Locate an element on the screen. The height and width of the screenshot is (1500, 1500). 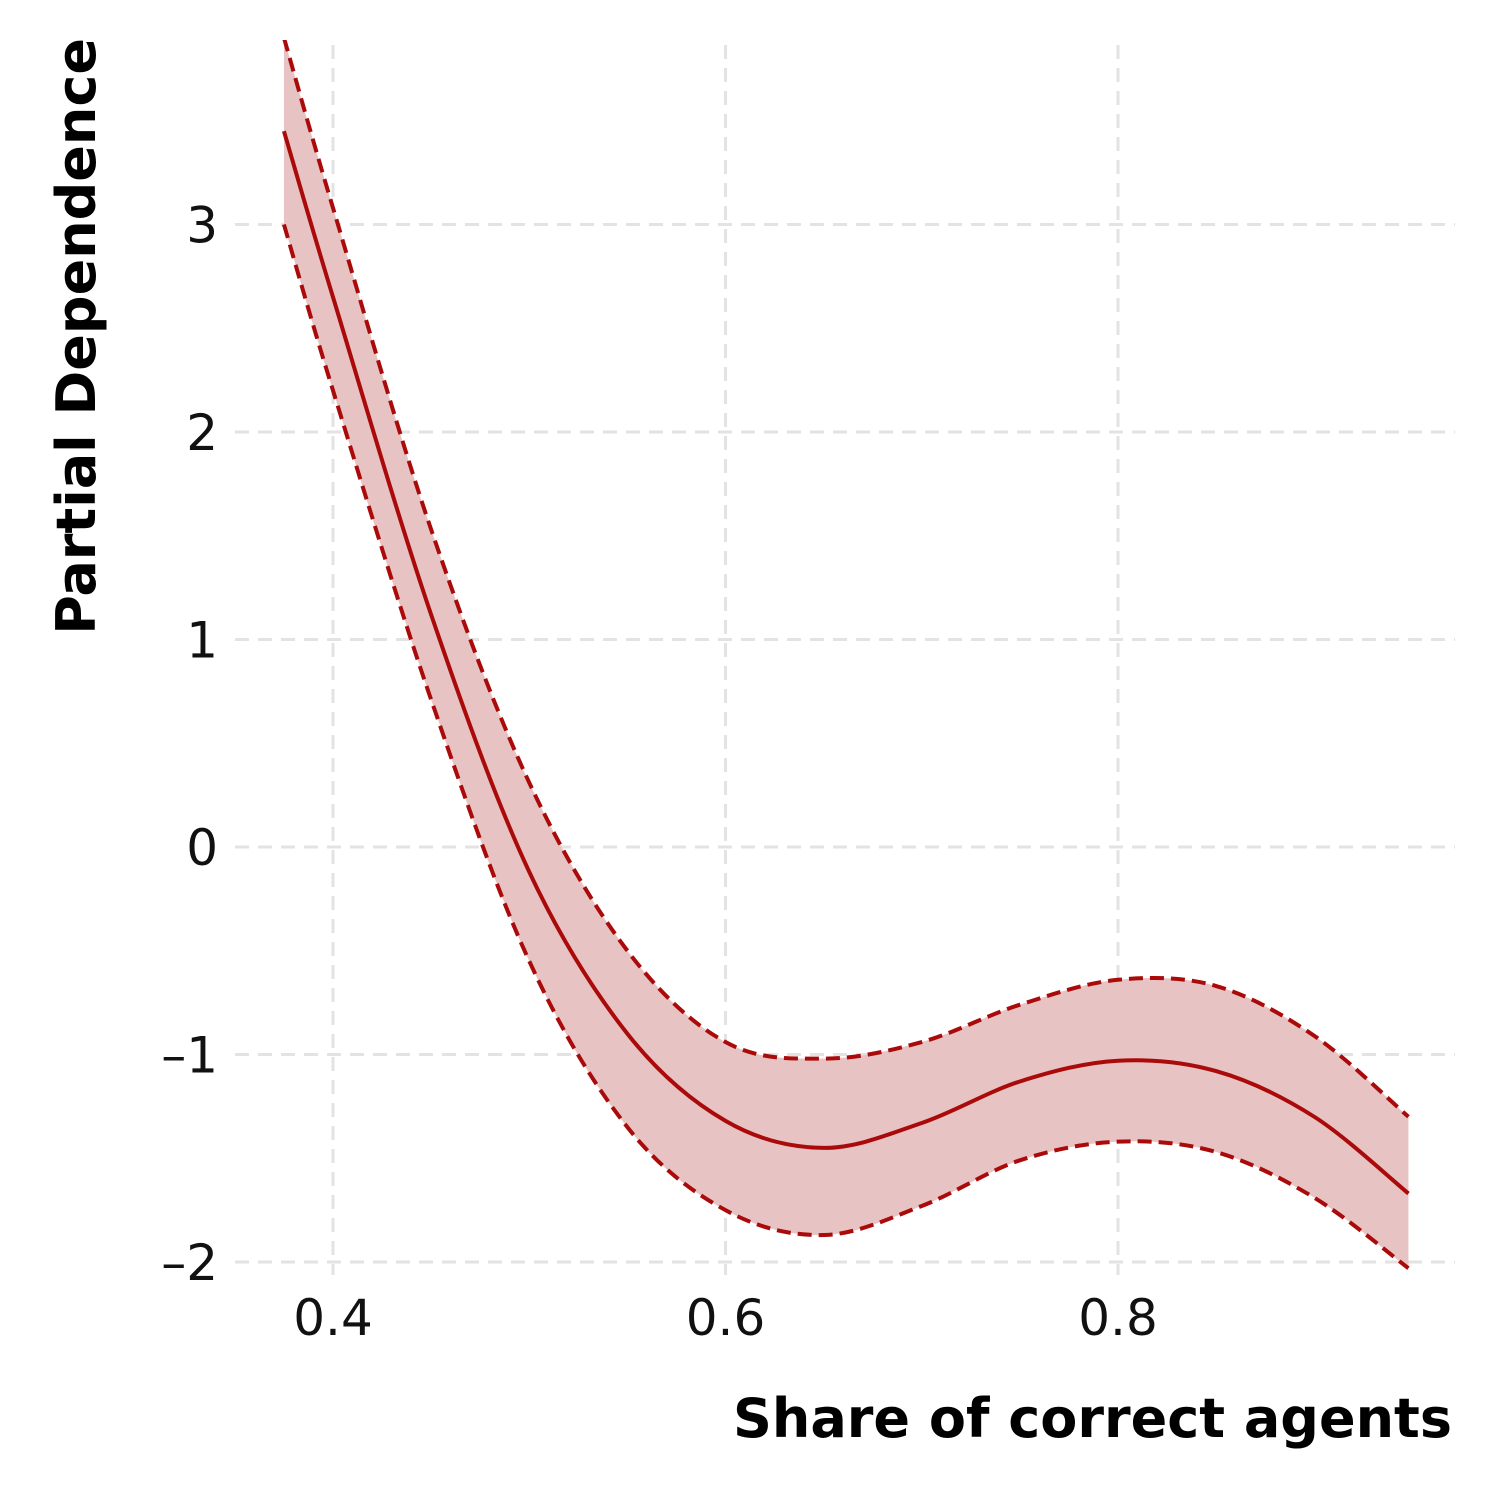
y-tick-label: 1 is located at coordinates (202, 641).